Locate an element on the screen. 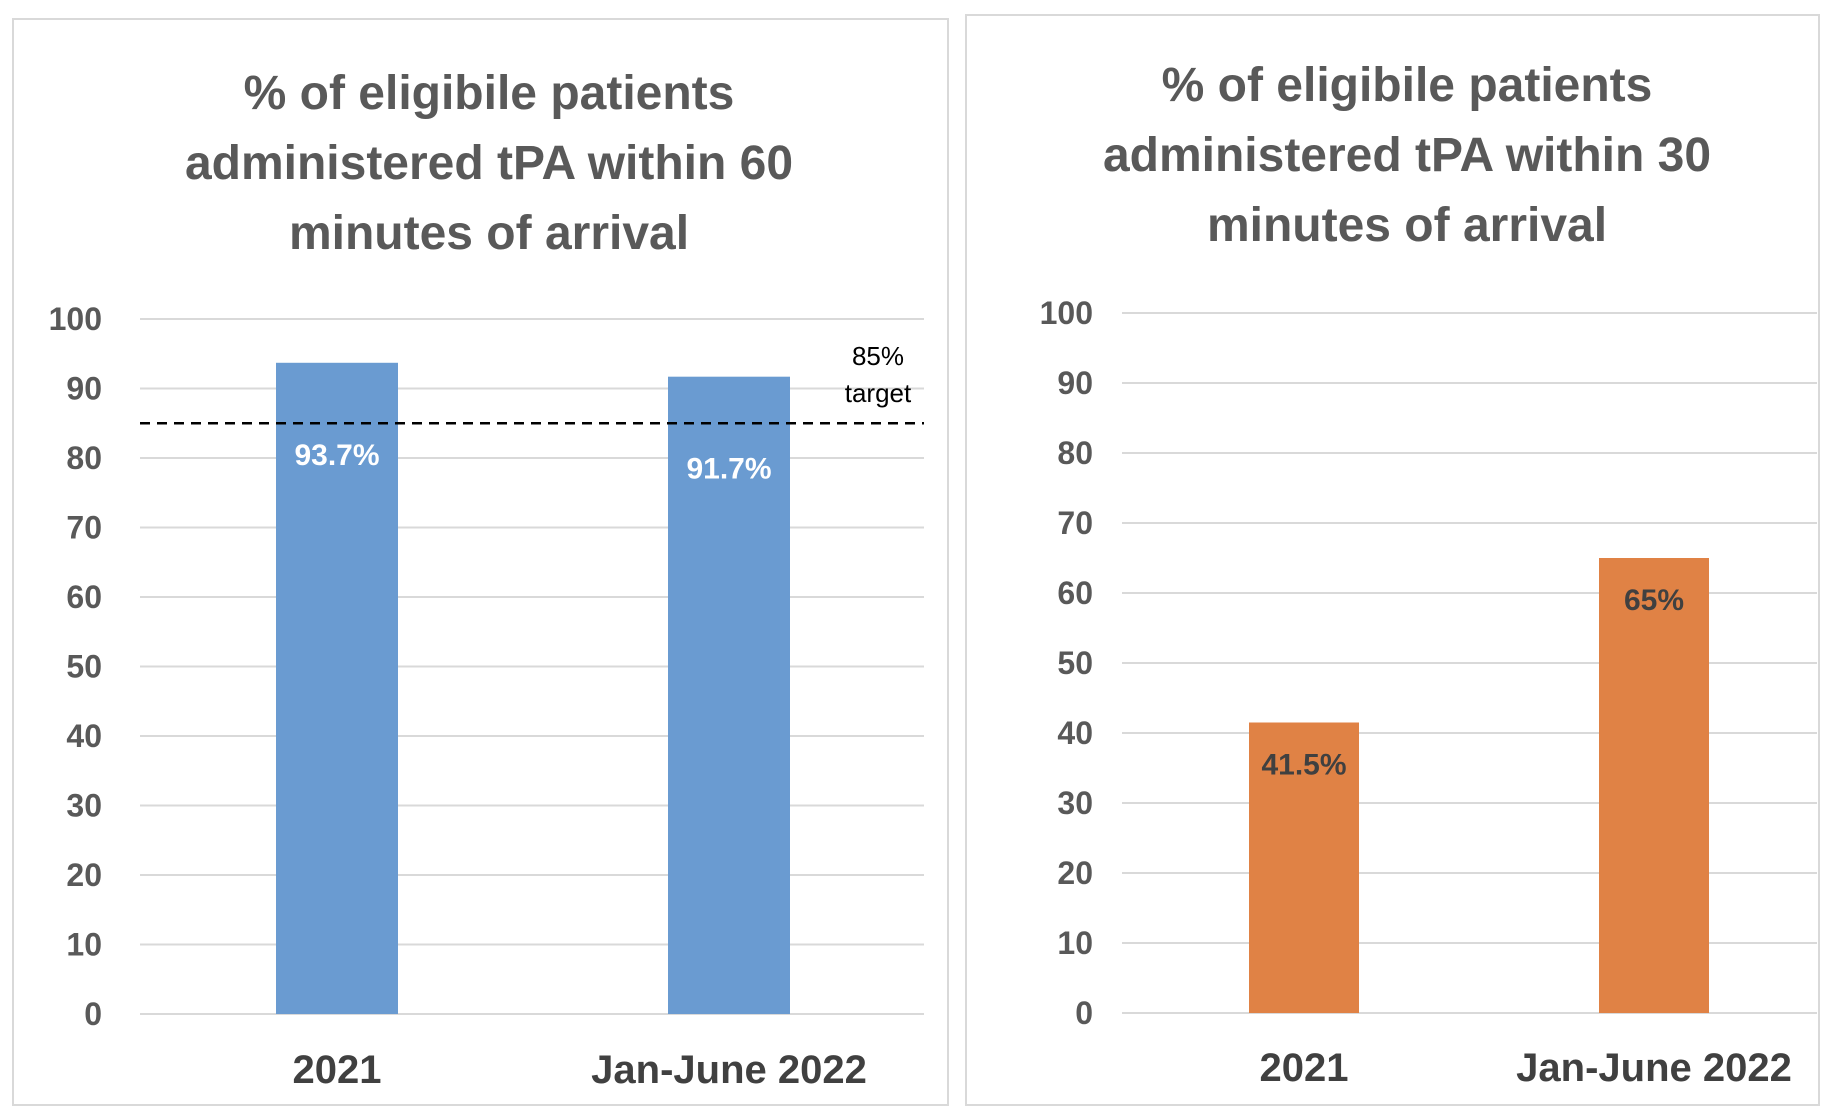 This screenshot has height=1120, width=1832. chart-title-line: administered tPA within 60 is located at coordinates (489, 163).